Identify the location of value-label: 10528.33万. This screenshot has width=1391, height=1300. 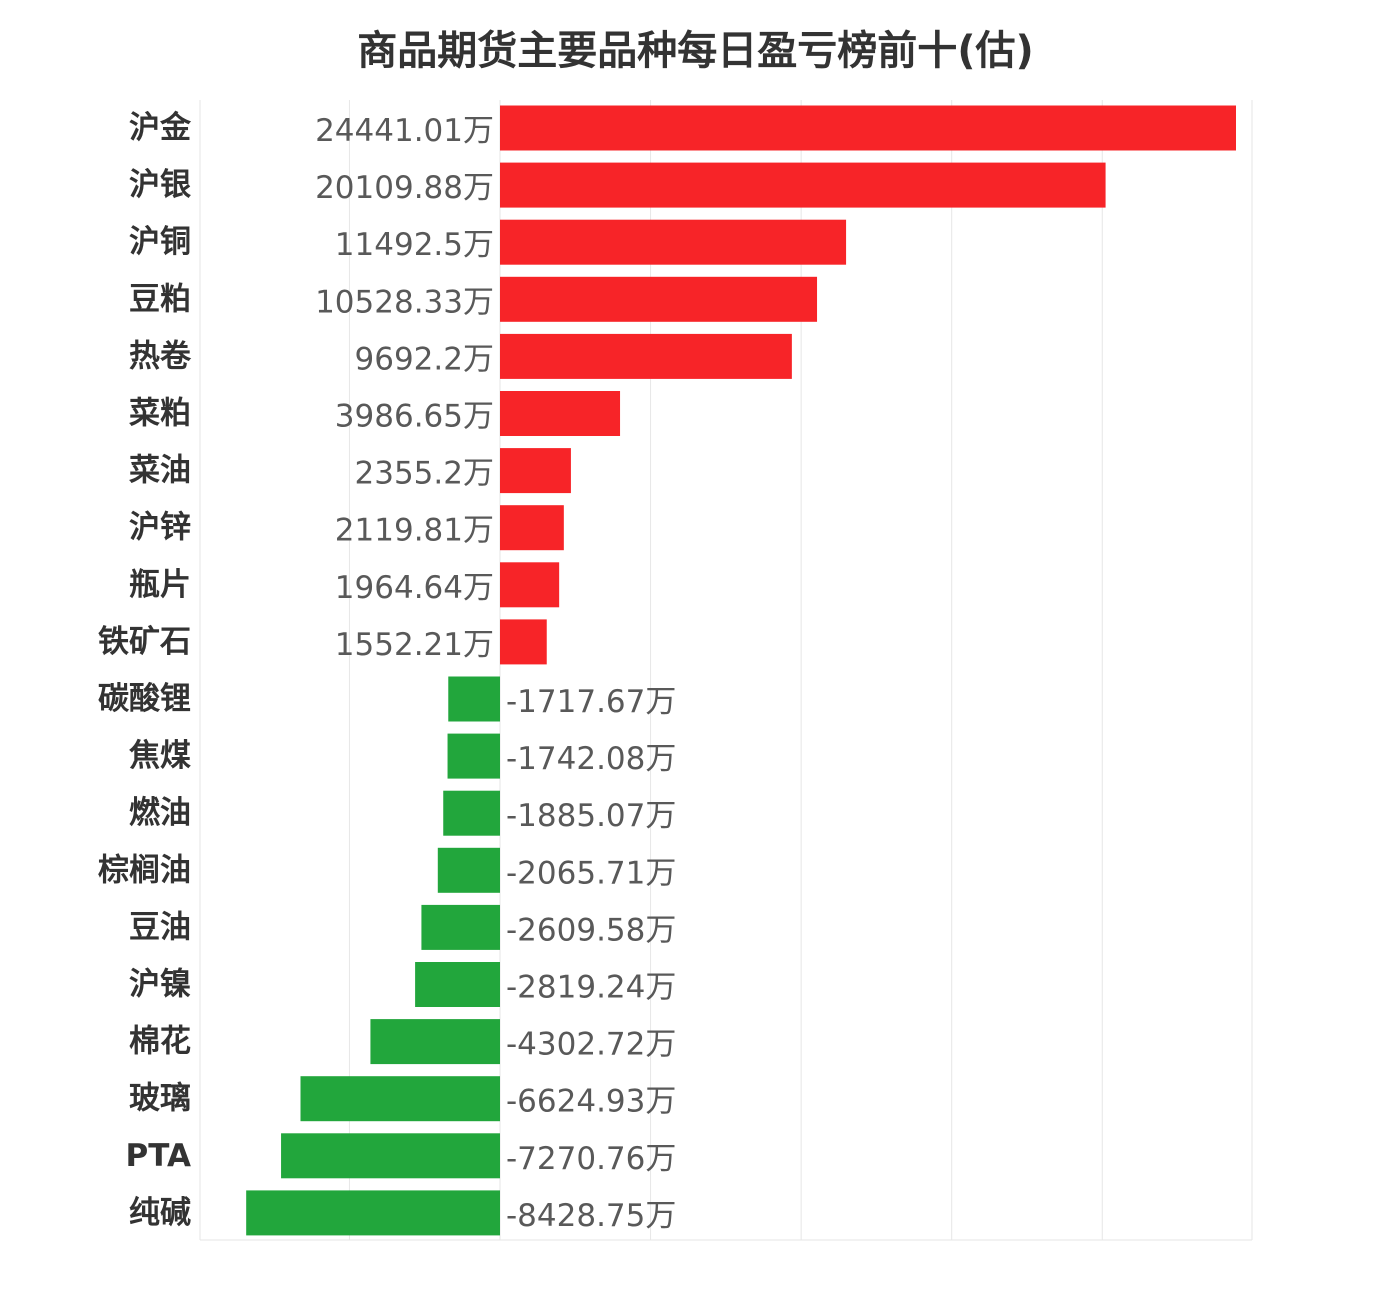
(404, 302).